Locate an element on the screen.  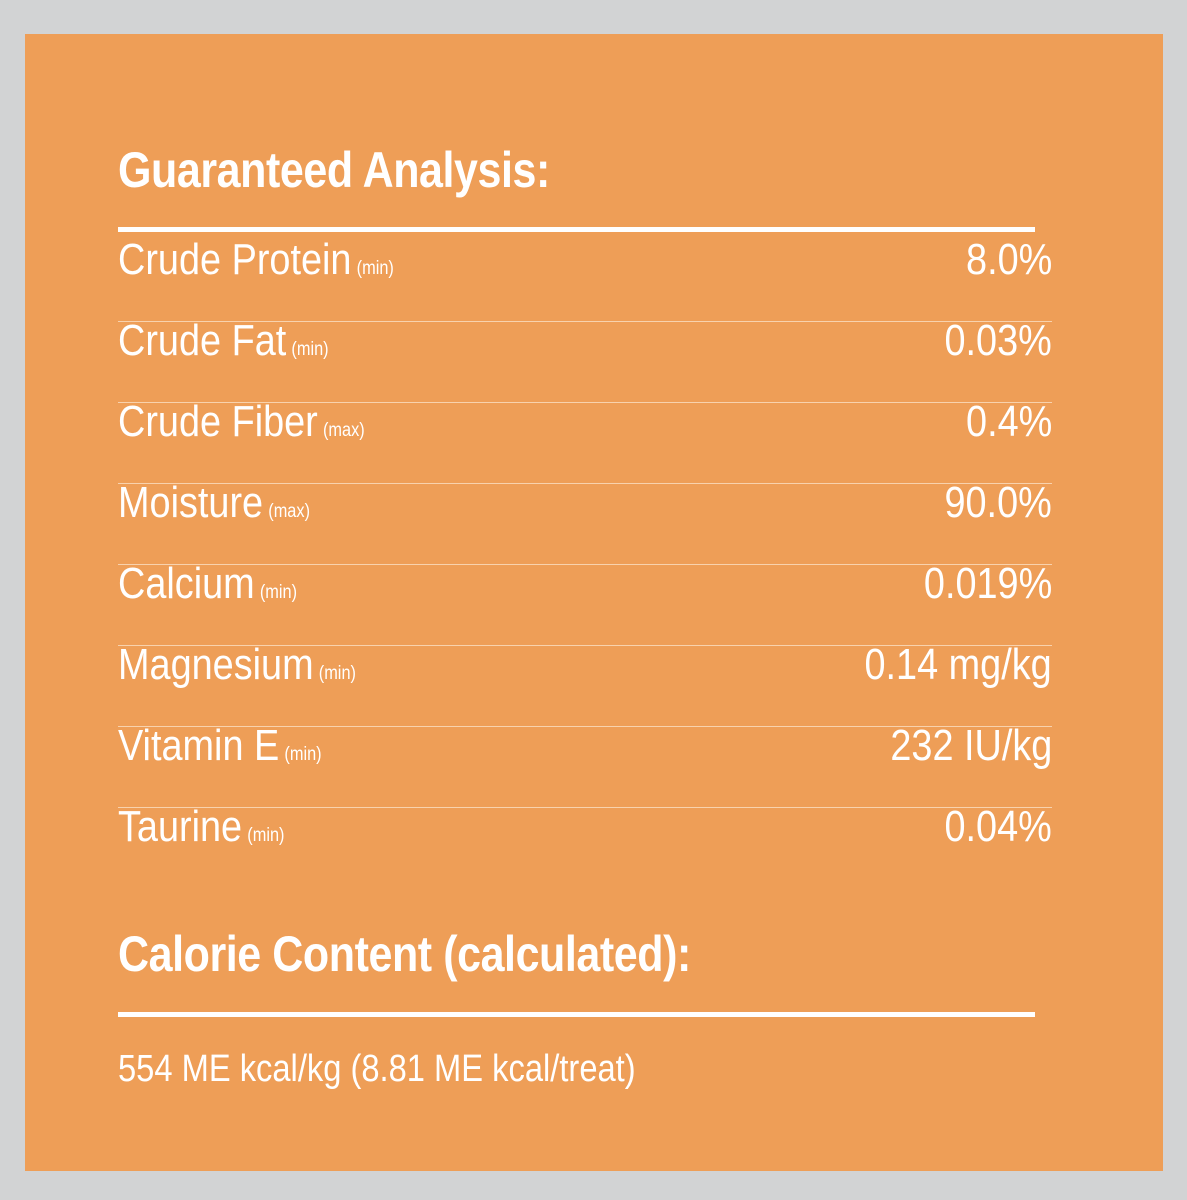
table-row: Vitamin E (min) 232 IU/kg is located at coordinates (585, 764).